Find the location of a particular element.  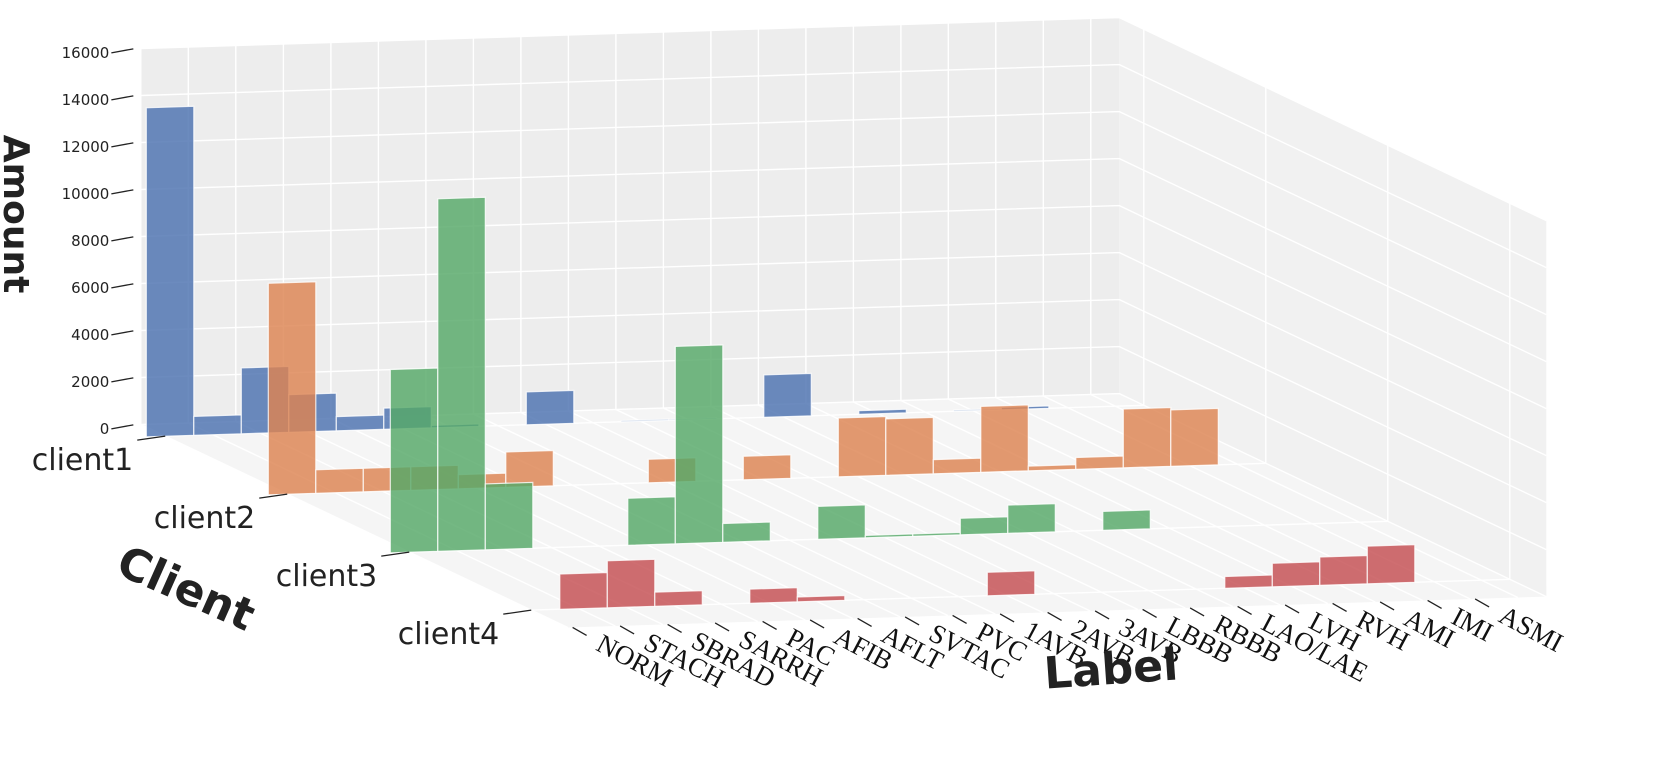

z-axis-title: Amount is located at coordinates (18, 214).